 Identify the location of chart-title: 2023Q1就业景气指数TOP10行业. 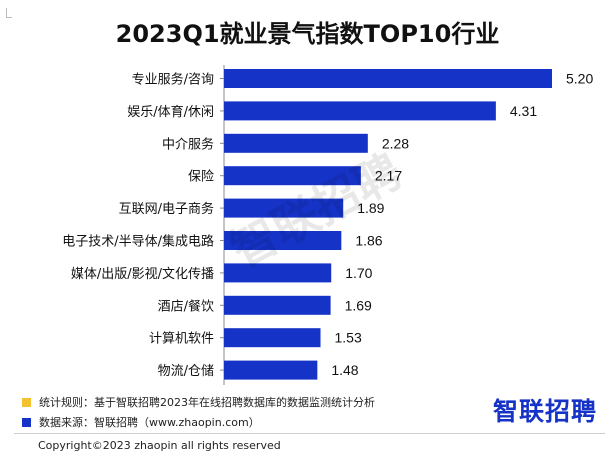
(307, 34).